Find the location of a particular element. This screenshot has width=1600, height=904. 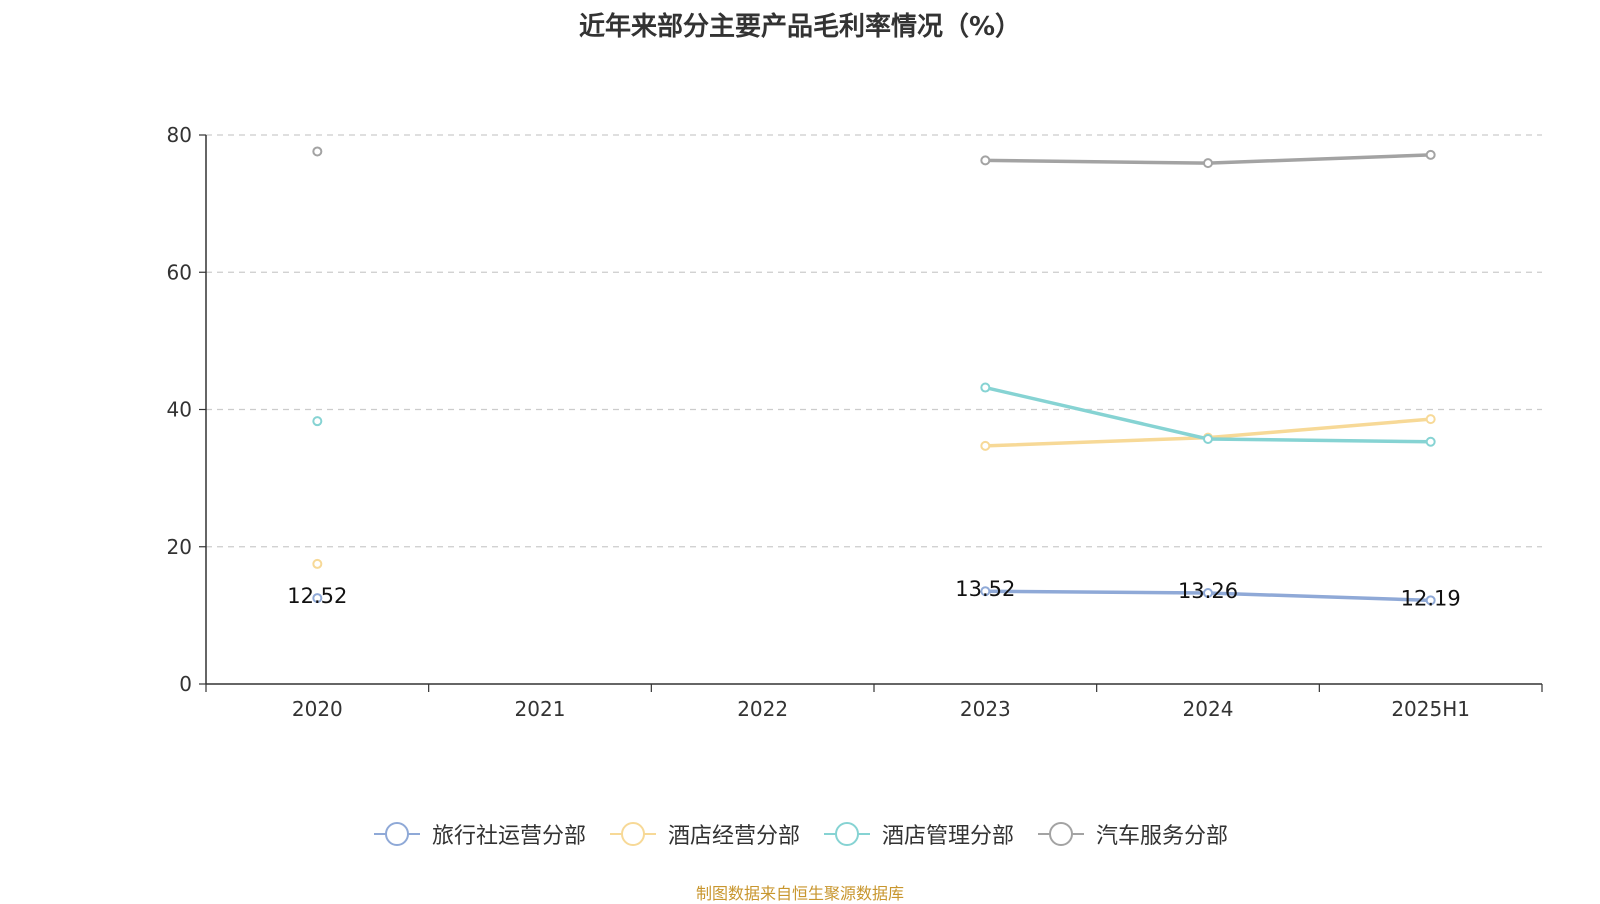

x-tick-label: 2024 is located at coordinates (1208, 709).